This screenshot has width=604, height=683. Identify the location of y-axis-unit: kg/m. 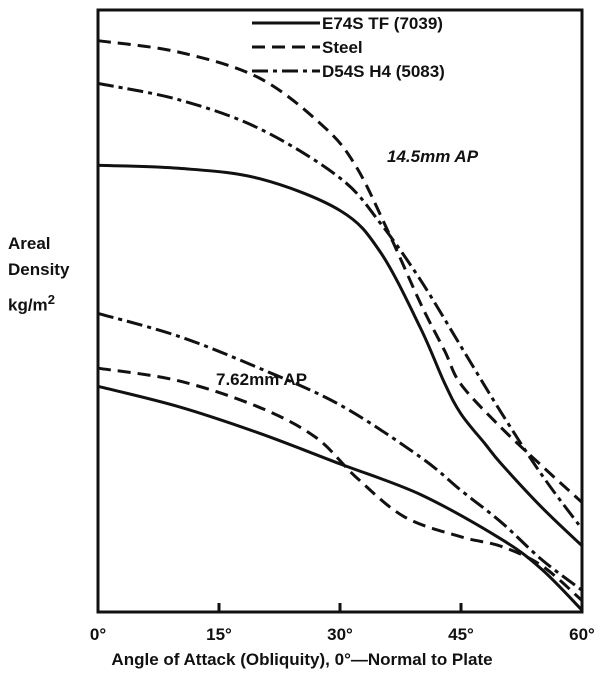
(28, 305).